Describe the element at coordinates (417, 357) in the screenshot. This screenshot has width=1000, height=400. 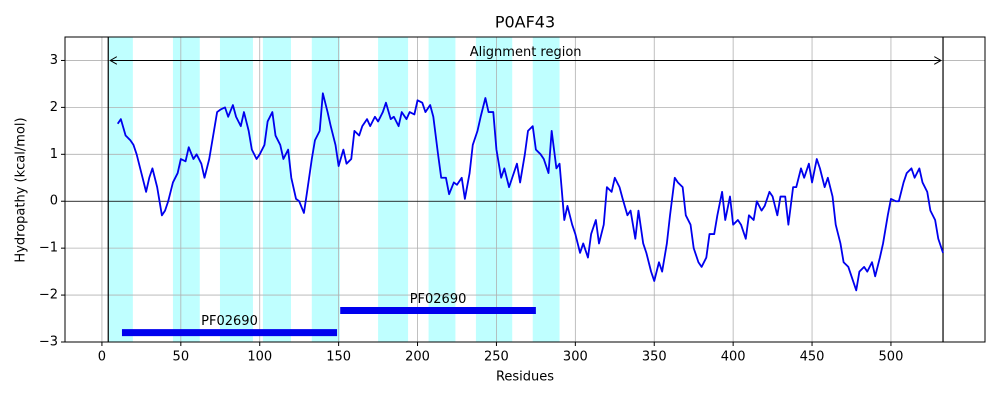
I see `x-tick-label: 200` at that location.